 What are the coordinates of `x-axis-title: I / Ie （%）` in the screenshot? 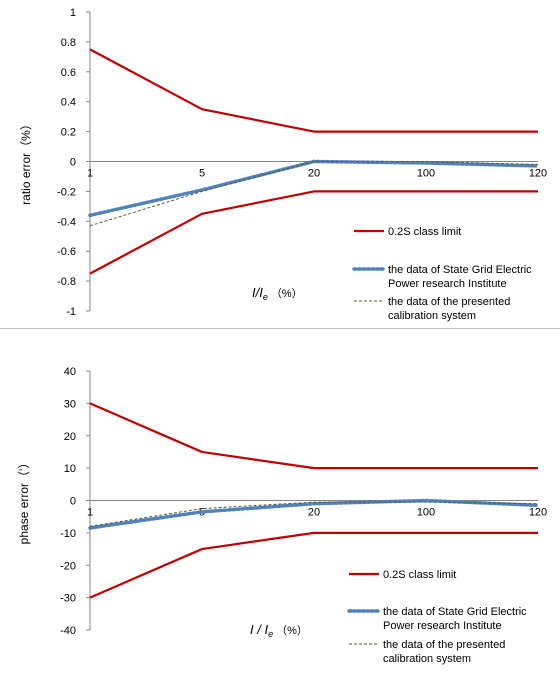 It's located at (279, 630).